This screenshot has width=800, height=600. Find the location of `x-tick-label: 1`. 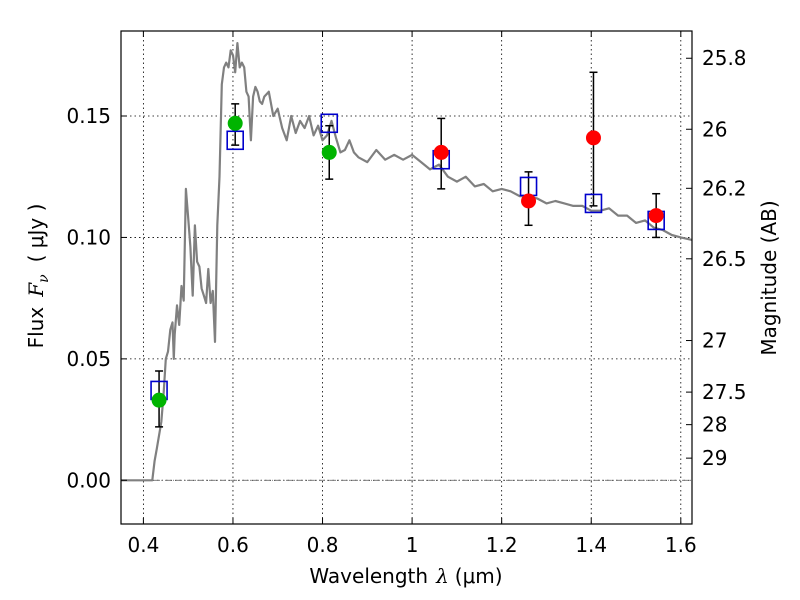

x-tick-label: 1 is located at coordinates (412, 545).